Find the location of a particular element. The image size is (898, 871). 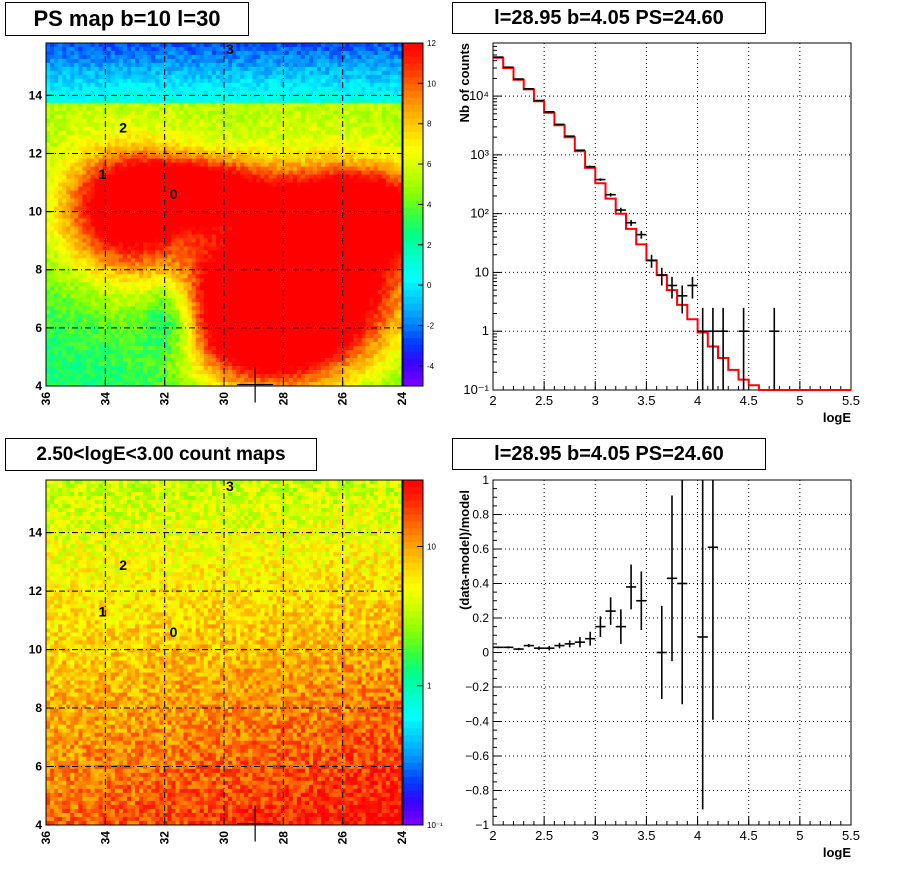

spectrum-ylabel: Nb of counts is located at coordinates (464, 82).